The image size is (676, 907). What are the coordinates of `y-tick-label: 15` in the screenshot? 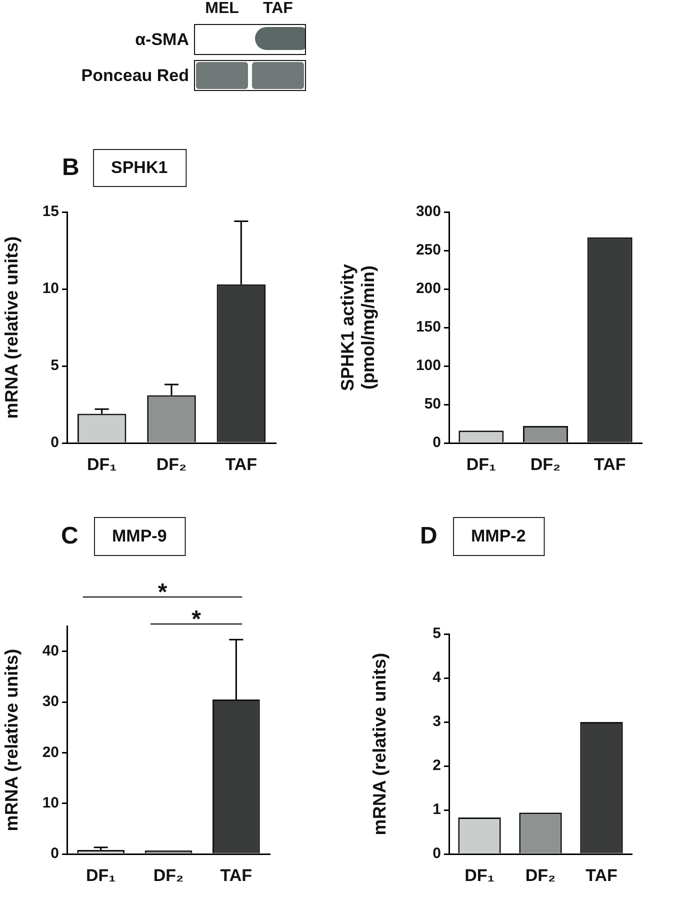 It's located at (50, 211).